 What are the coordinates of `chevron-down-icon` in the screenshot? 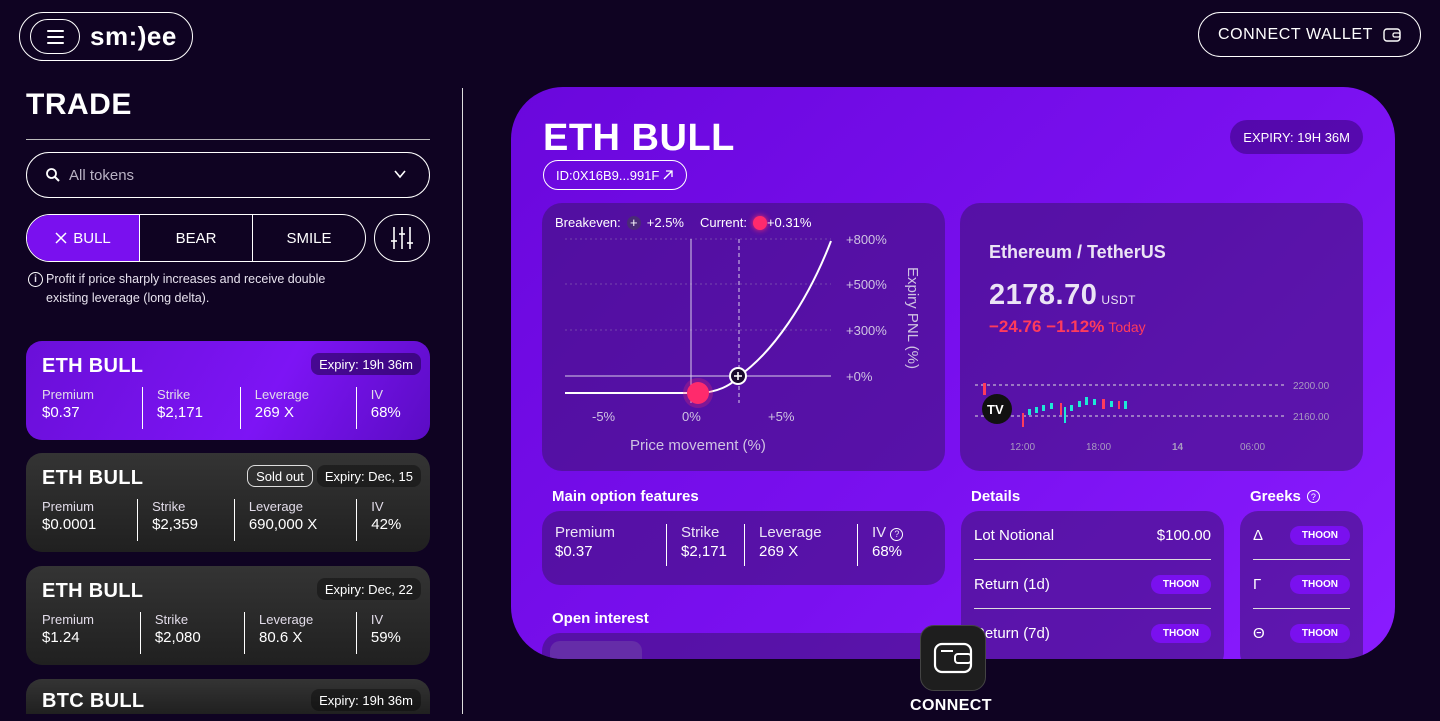 It's located at (400, 174).